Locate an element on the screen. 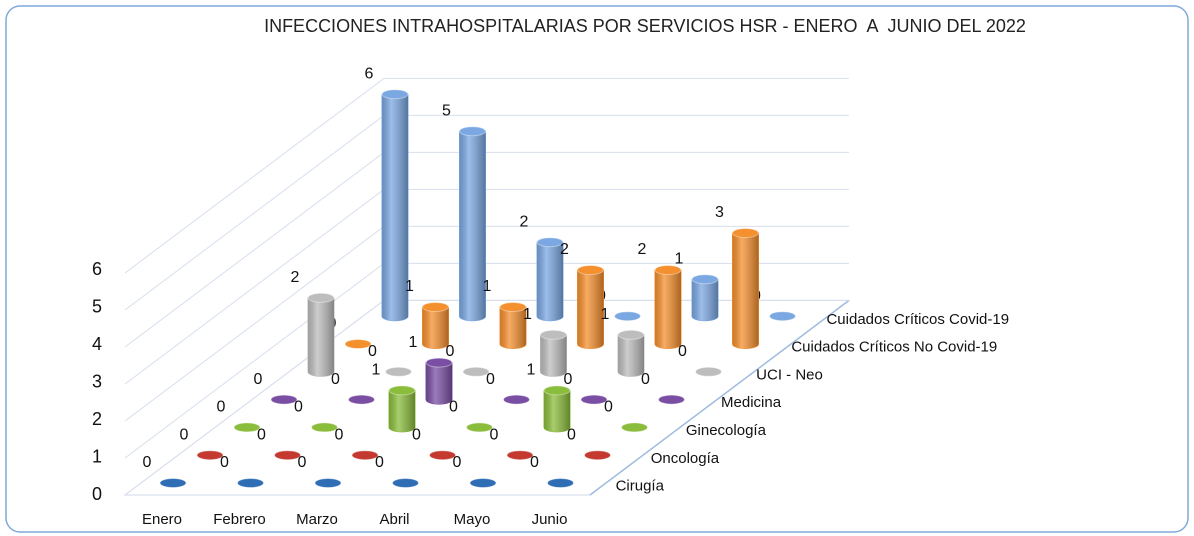  depth-label: UCI - Neo is located at coordinates (789, 374).